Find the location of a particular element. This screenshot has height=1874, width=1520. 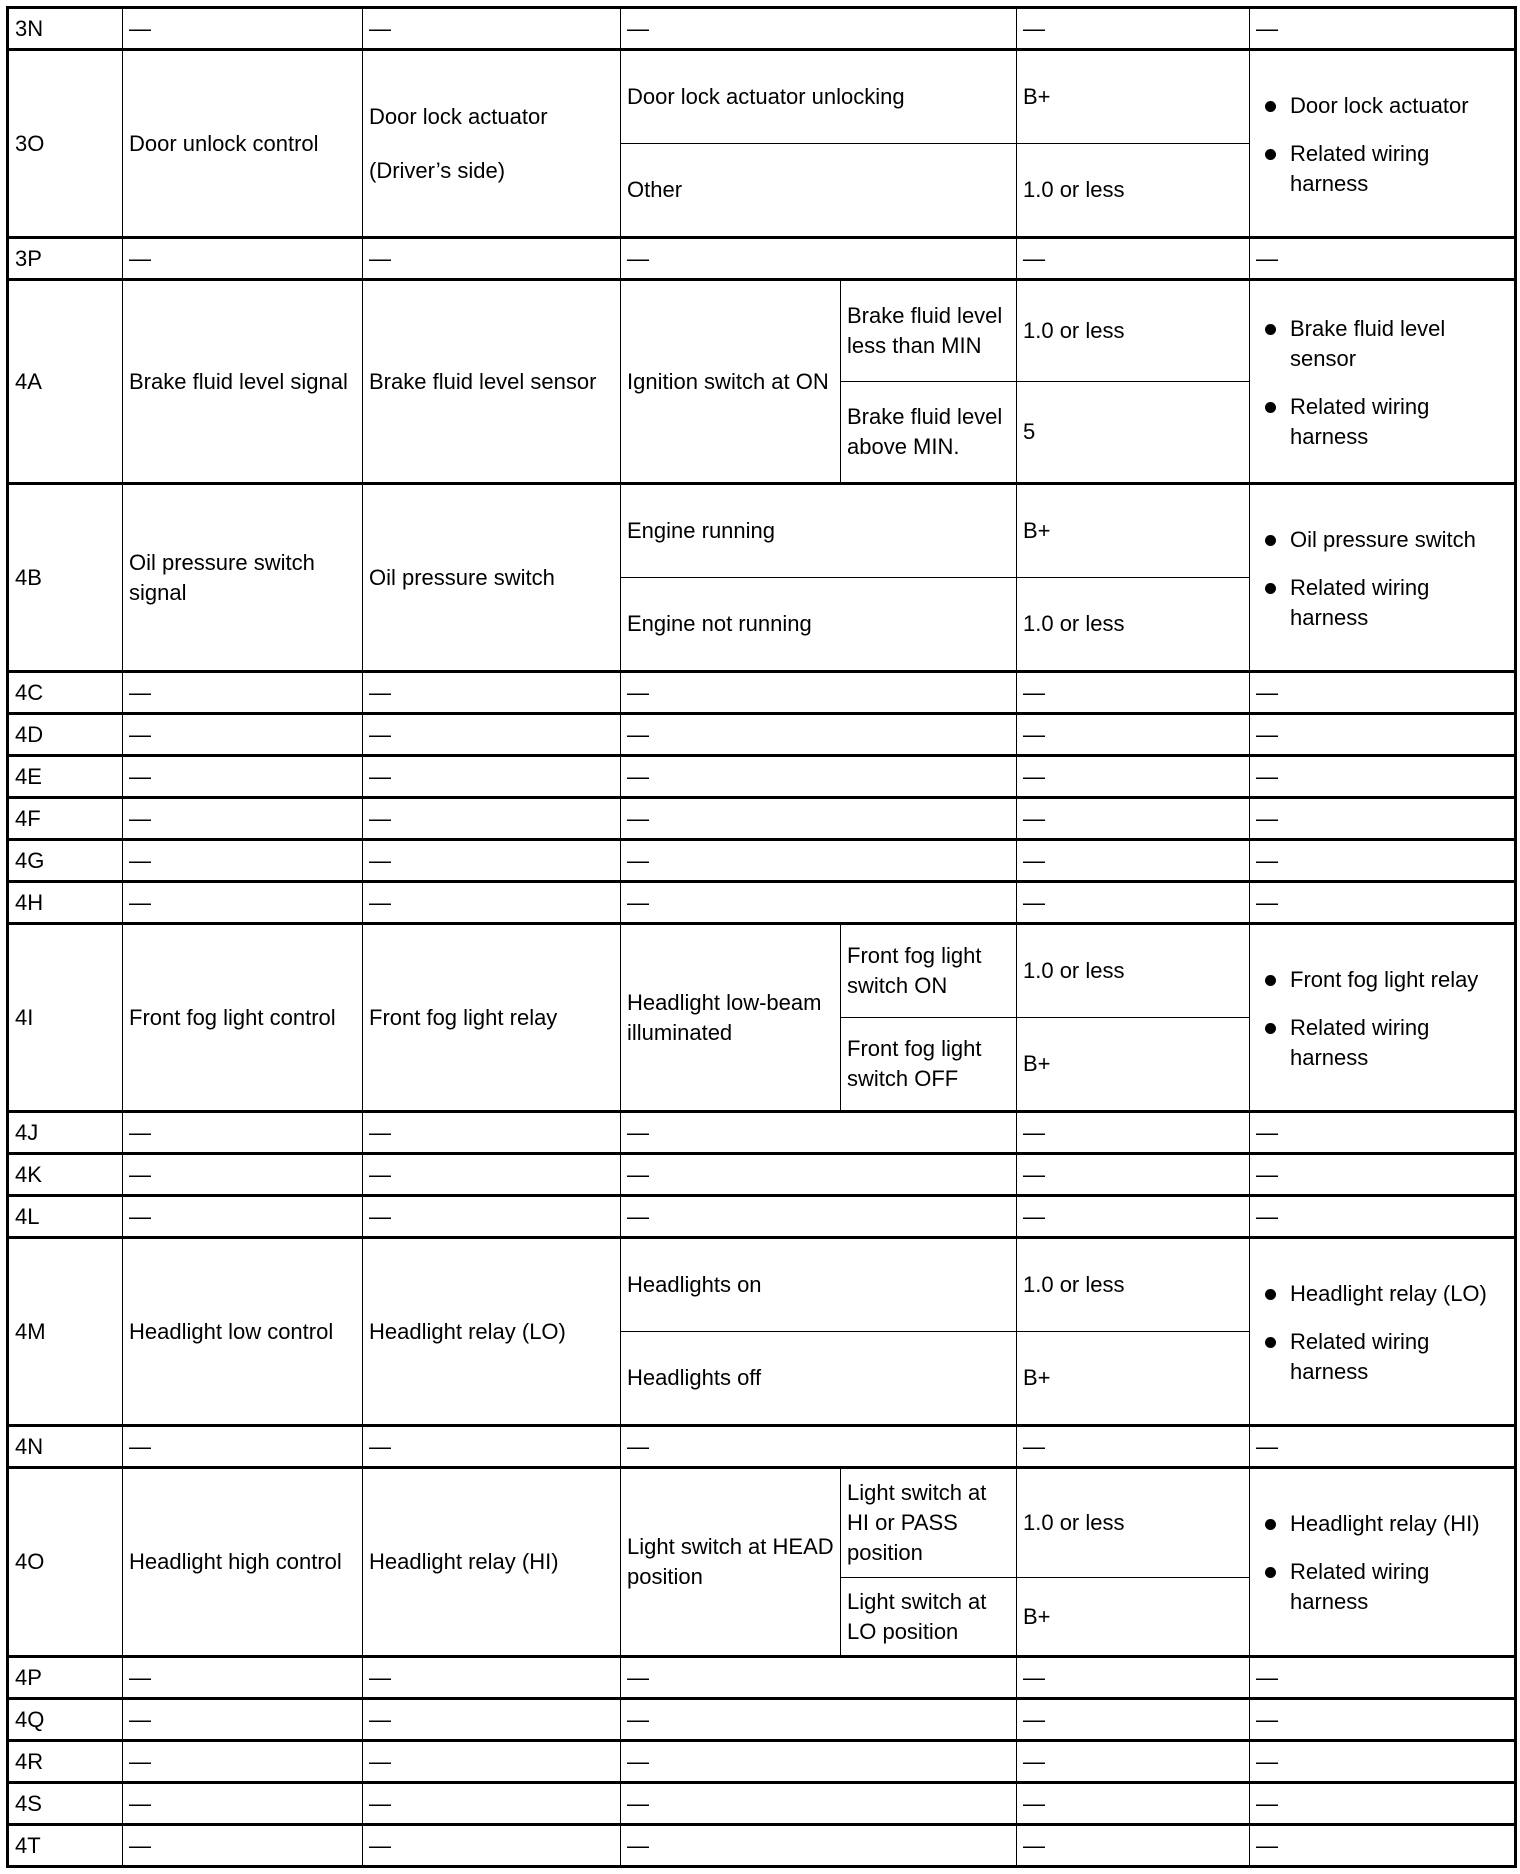

table-row: 4T — — — — — is located at coordinates (761, 1845).